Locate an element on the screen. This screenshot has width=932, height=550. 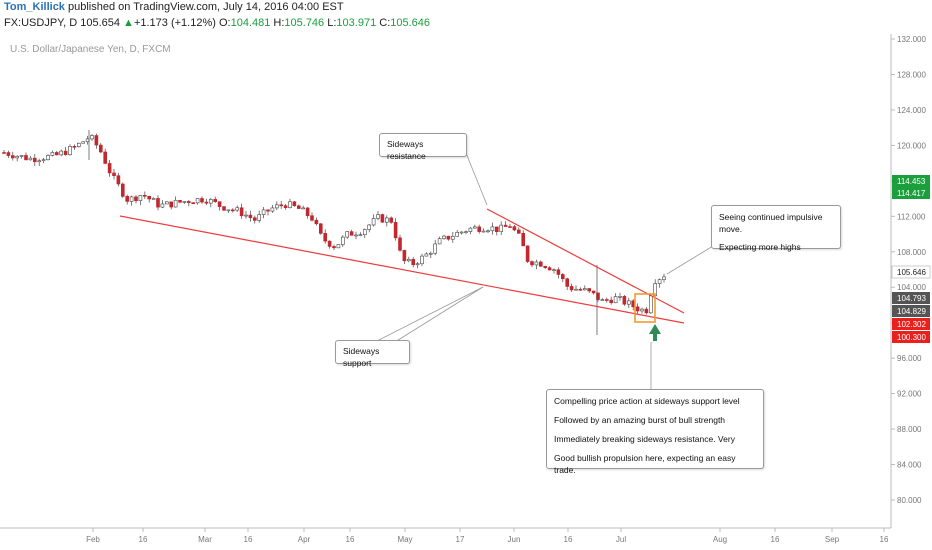
callout-line: Expecting more highs is located at coordinates (760, 247).